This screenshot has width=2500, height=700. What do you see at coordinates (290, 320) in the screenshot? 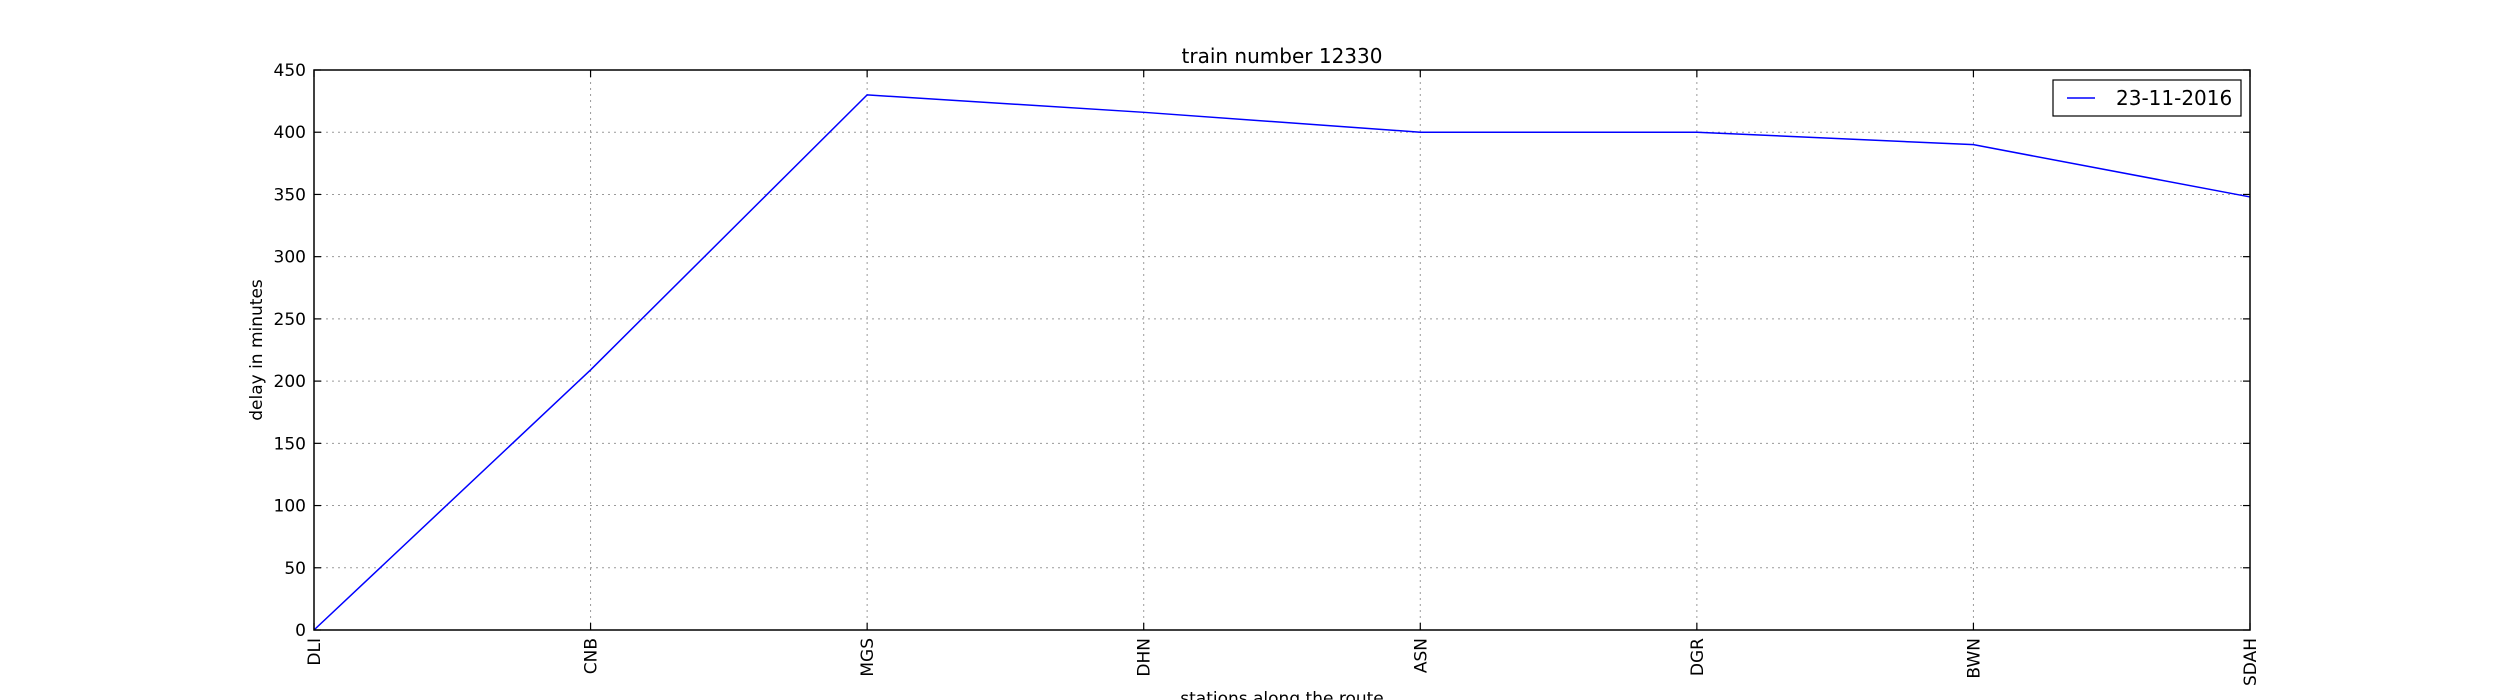
I see `y-tick-label: 250` at bounding box center [290, 320].